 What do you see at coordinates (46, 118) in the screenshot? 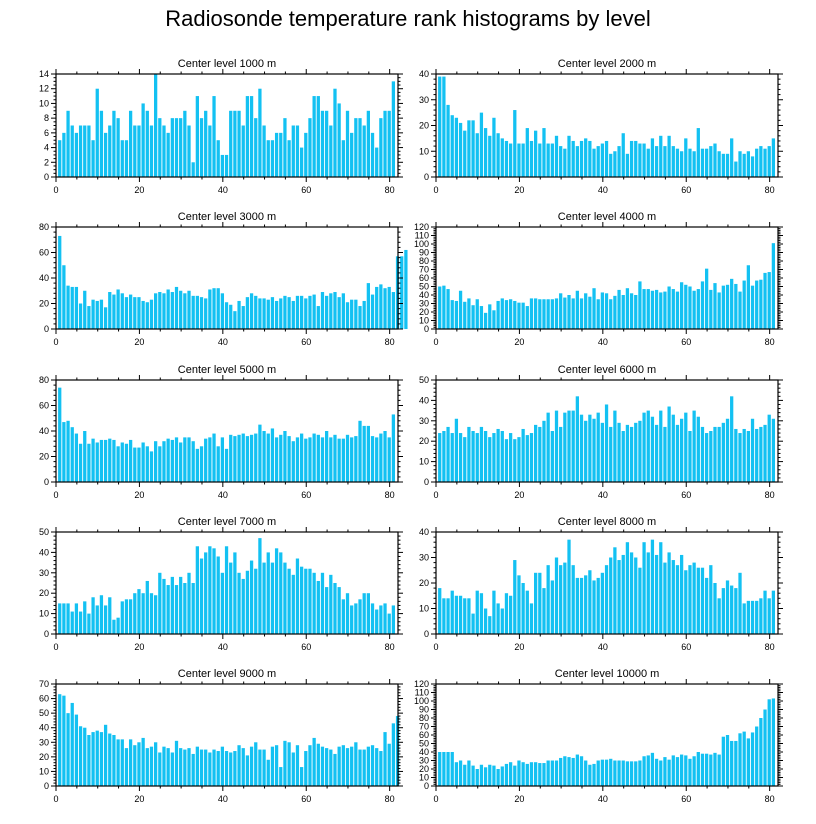
I see `y-tick-label: 8` at bounding box center [46, 118].